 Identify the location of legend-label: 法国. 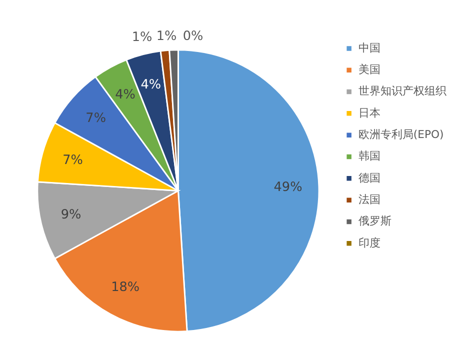
(369, 199).